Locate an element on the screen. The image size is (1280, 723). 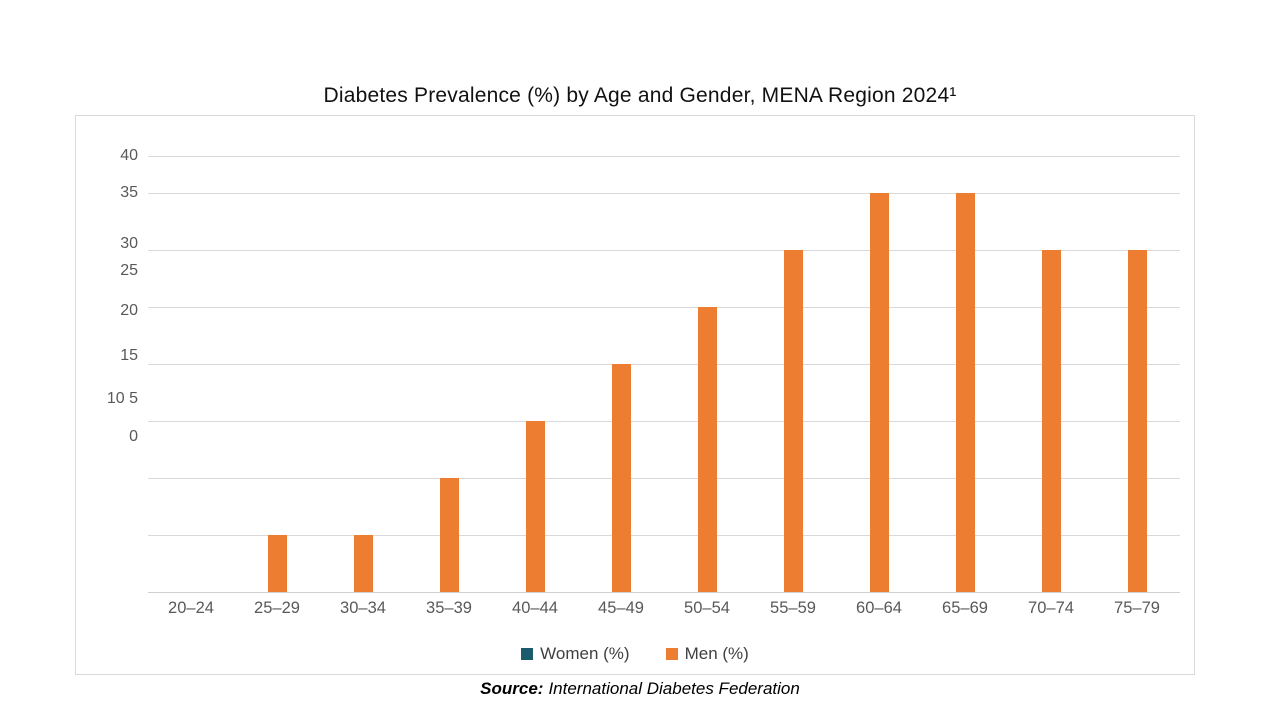
x-axis-label: 60–64 is located at coordinates (879, 608).